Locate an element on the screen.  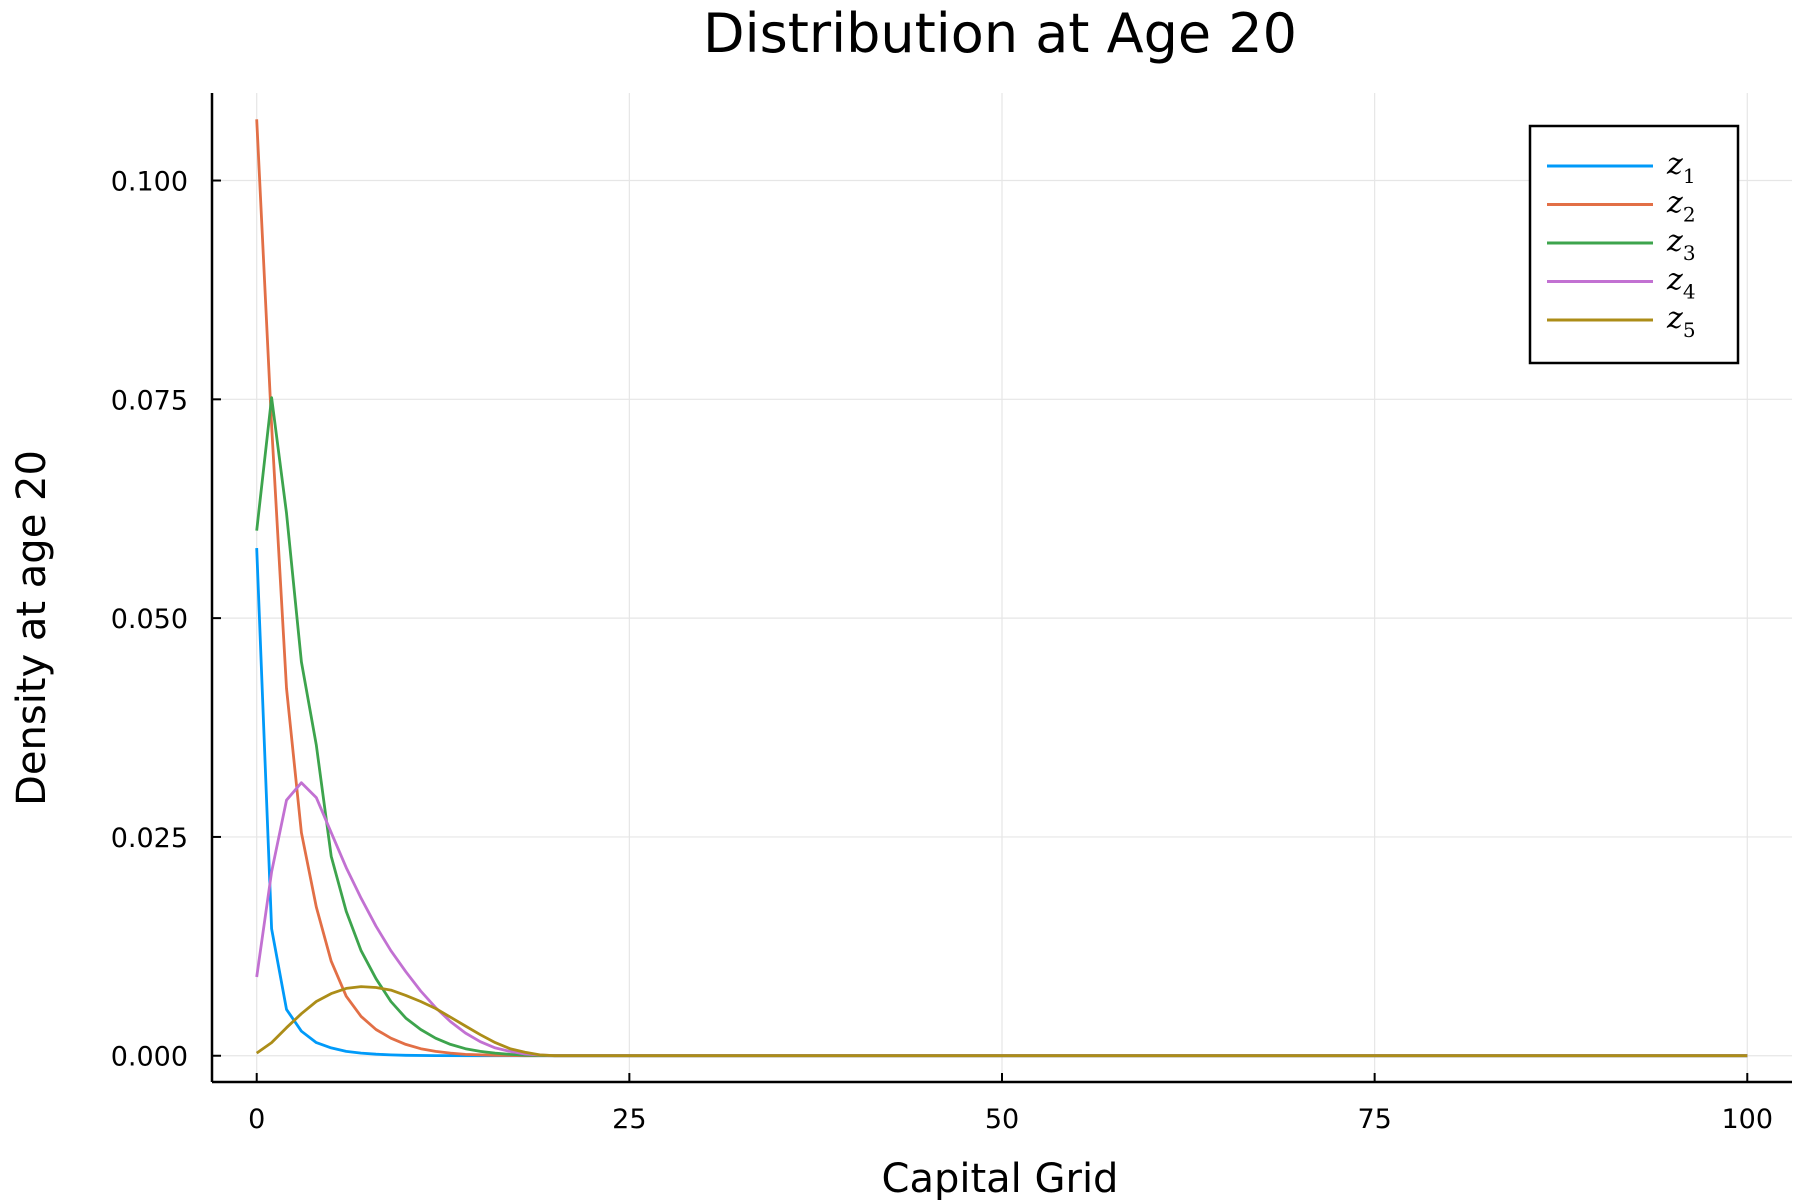
y-tick-label: 0.025 is located at coordinates (149, 838).